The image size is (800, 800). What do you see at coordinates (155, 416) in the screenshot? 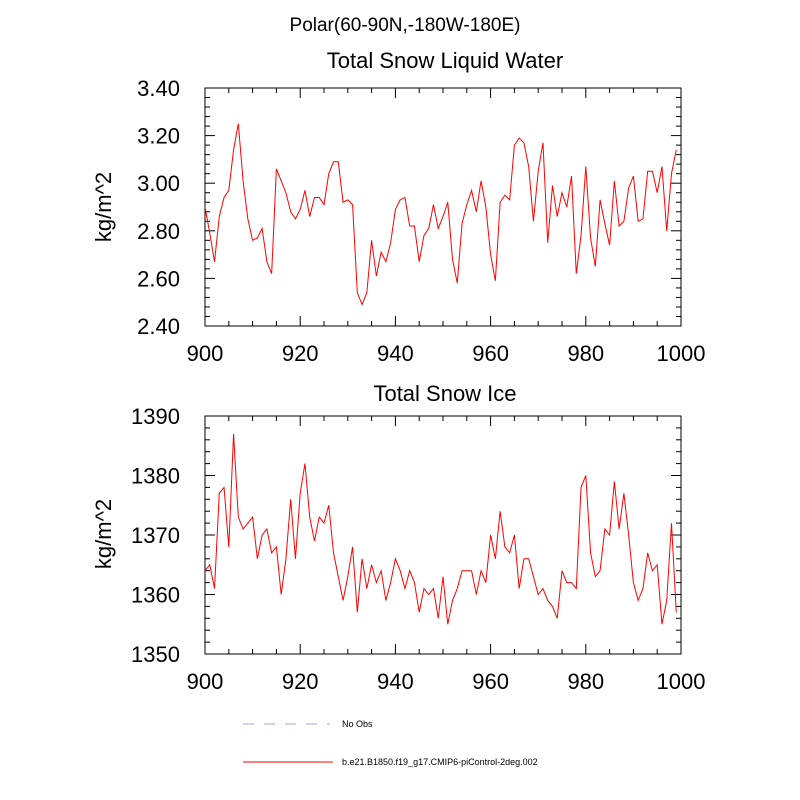
I see `y-tick-label: 1390` at bounding box center [155, 416].